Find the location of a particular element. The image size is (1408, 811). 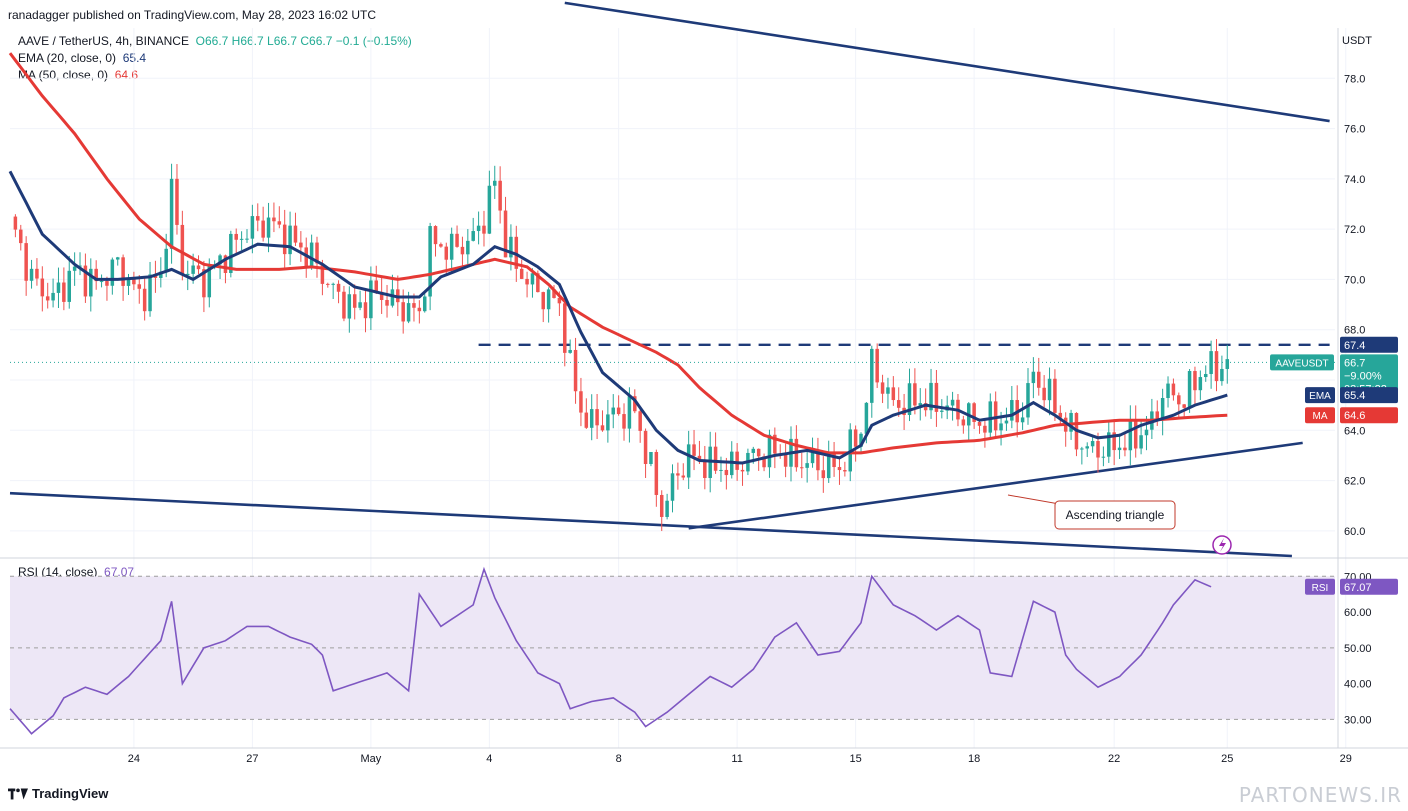

date-tick-label: 15 is located at coordinates (856, 759).